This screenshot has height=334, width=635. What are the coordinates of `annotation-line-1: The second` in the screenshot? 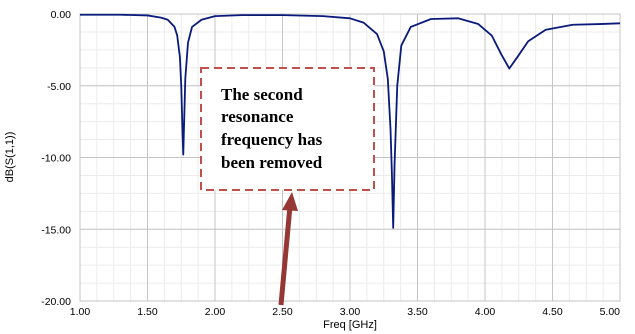 It's located at (262, 94).